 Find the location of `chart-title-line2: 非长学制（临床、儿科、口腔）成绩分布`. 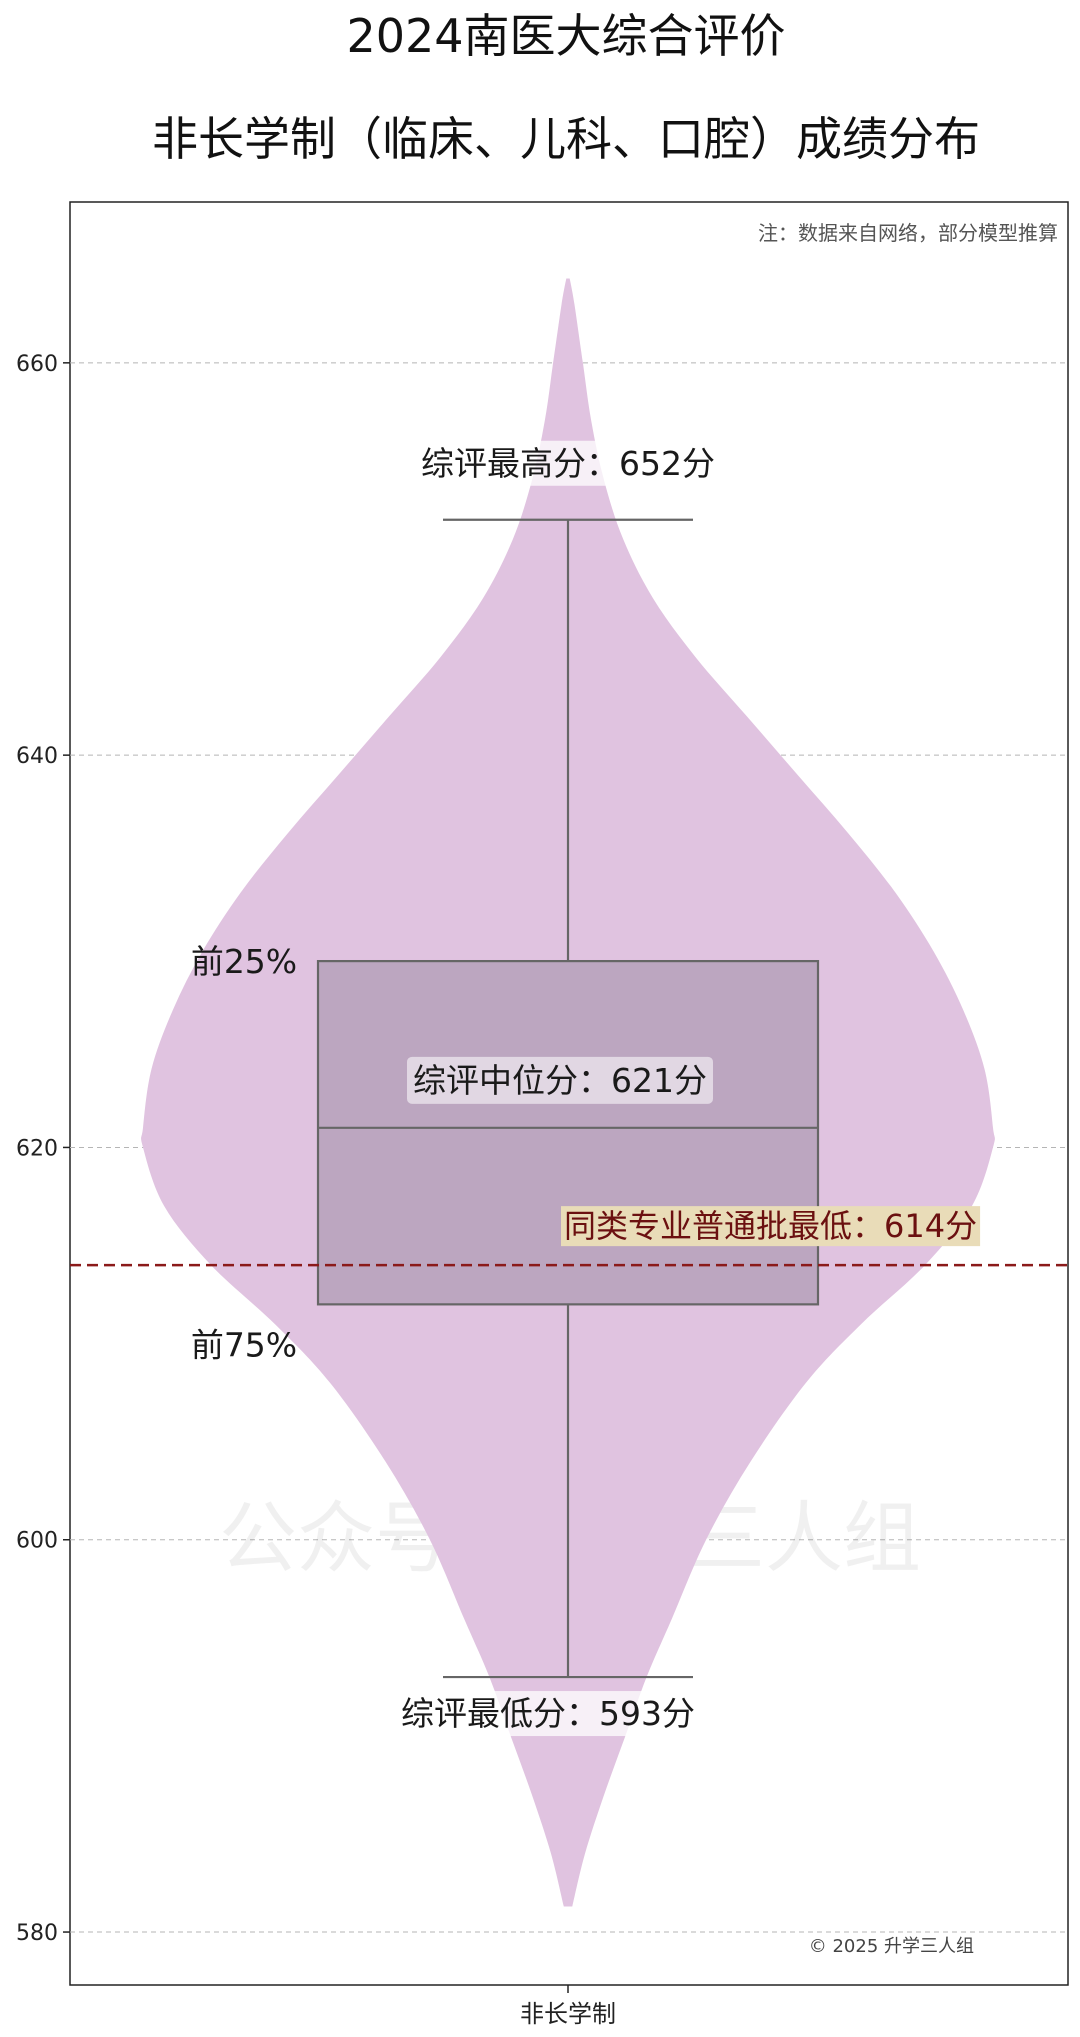

chart-title-line2: 非长学制（临床、儿科、口腔）成绩分布 is located at coordinates (566, 139).